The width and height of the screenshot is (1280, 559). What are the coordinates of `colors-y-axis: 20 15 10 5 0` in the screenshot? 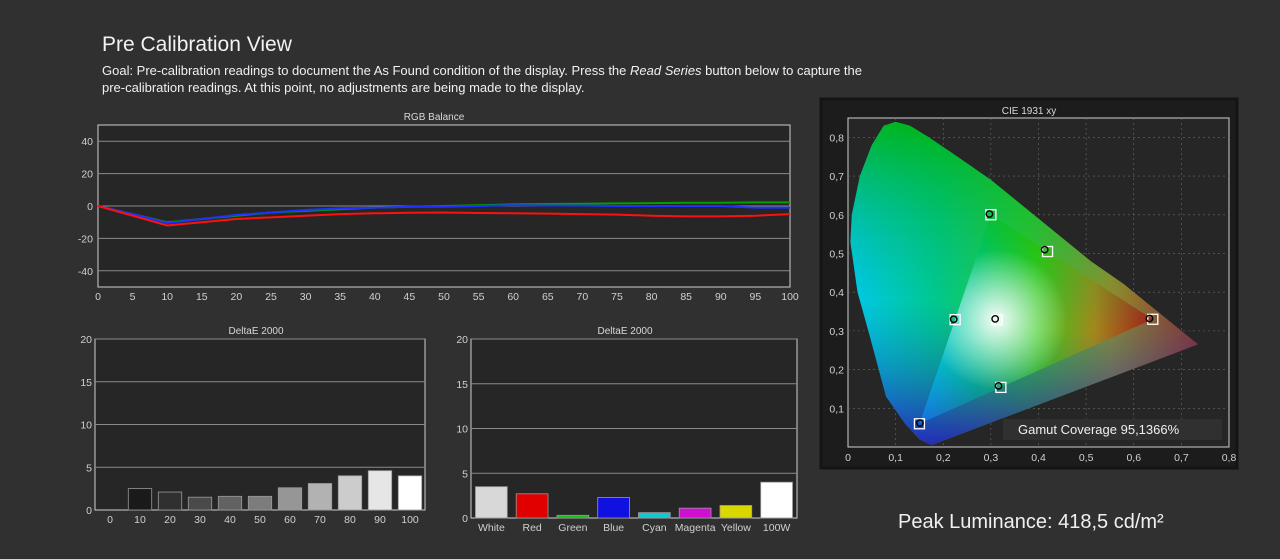 It's located at (462, 429).